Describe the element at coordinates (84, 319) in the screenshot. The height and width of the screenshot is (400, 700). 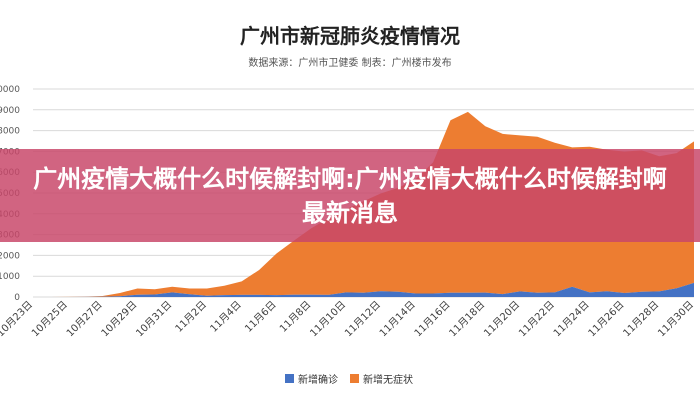
I see `x-tick-label: 10月27日` at that location.